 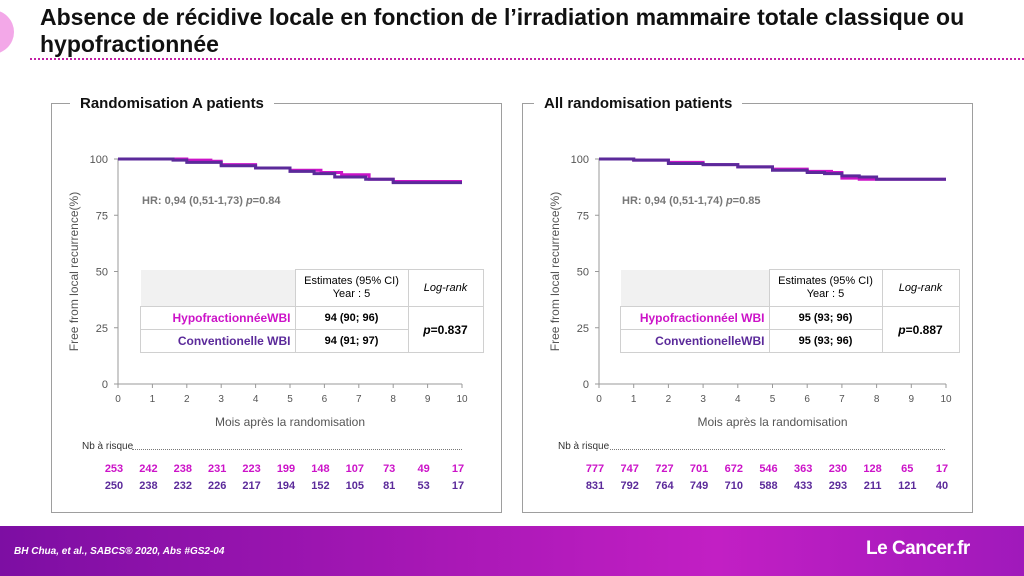 I want to click on hypo-label: Hypofractionnéel WBI, so click(x=695, y=318).